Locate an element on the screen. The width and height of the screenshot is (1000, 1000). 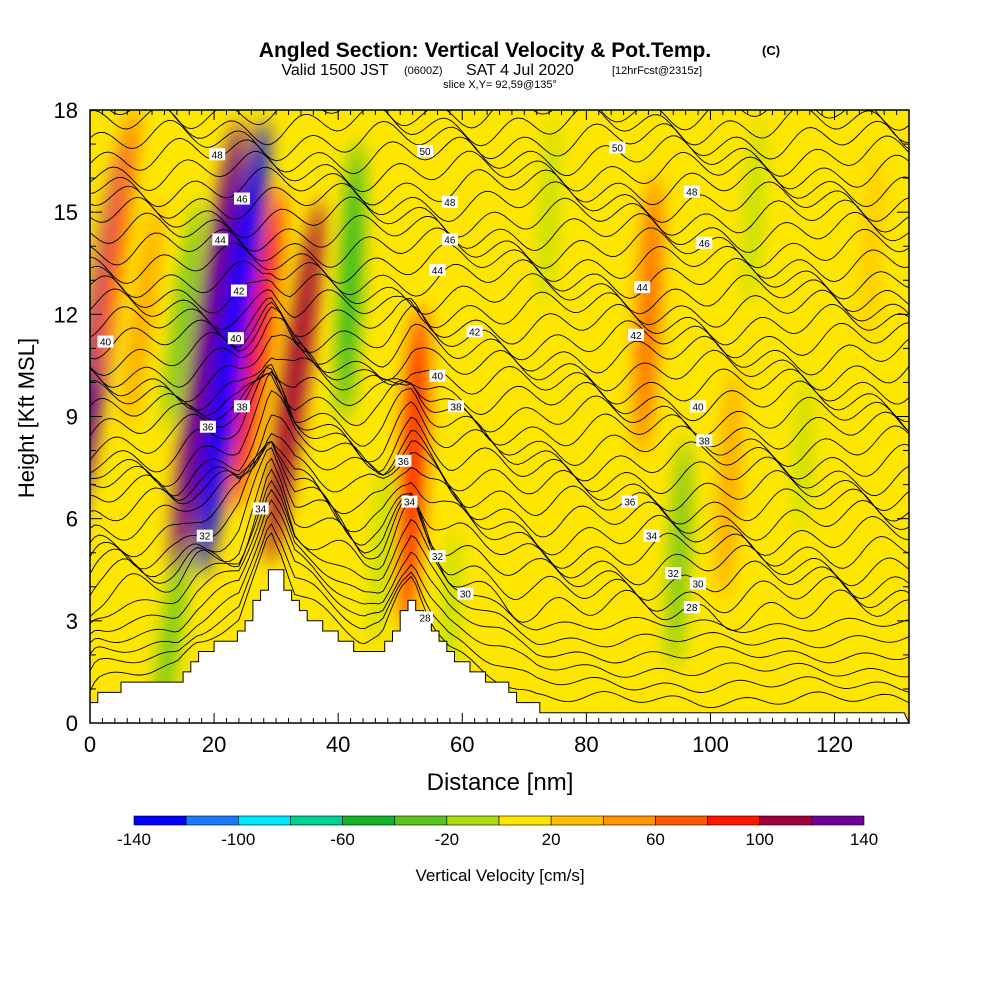
contour-label-27: 40 is located at coordinates (698, 406).